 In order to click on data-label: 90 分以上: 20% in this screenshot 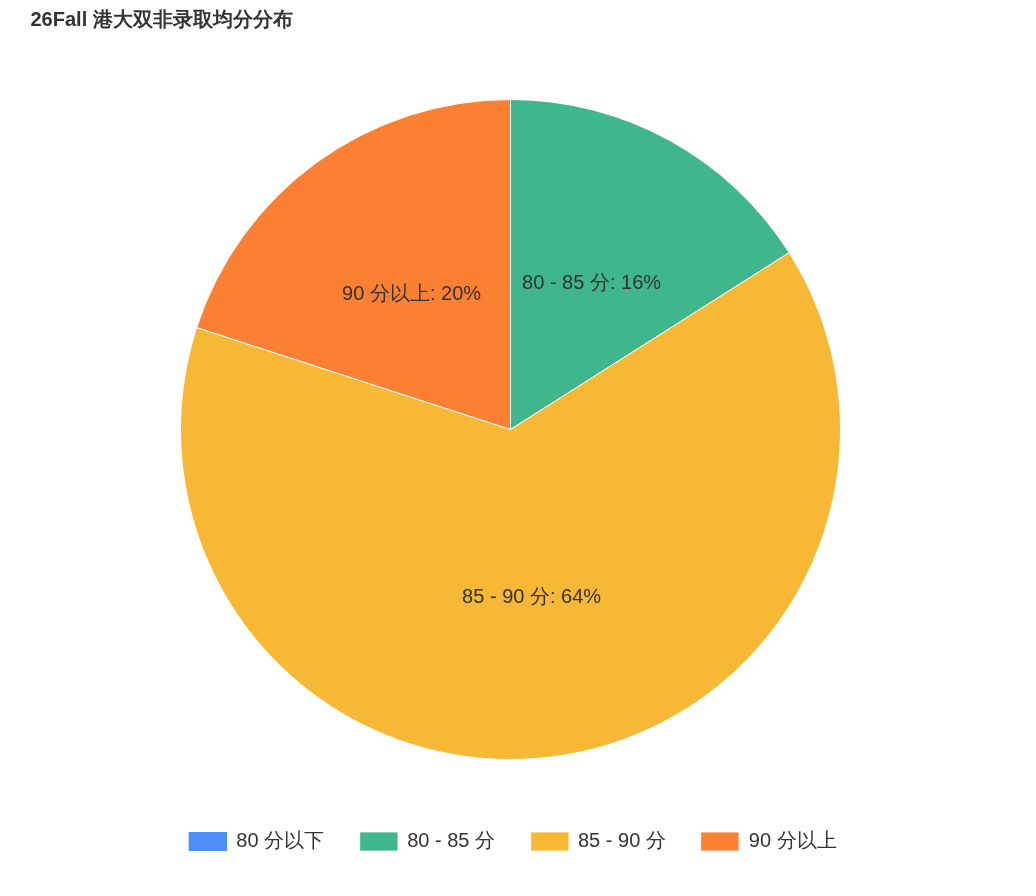, I will do `click(412, 293)`.